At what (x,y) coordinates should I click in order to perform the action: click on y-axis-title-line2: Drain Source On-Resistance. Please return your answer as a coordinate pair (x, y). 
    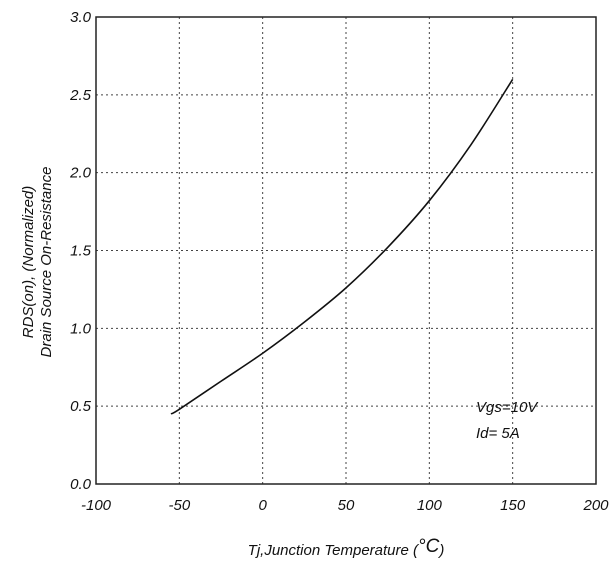
    Looking at the image, I should click on (46, 262).